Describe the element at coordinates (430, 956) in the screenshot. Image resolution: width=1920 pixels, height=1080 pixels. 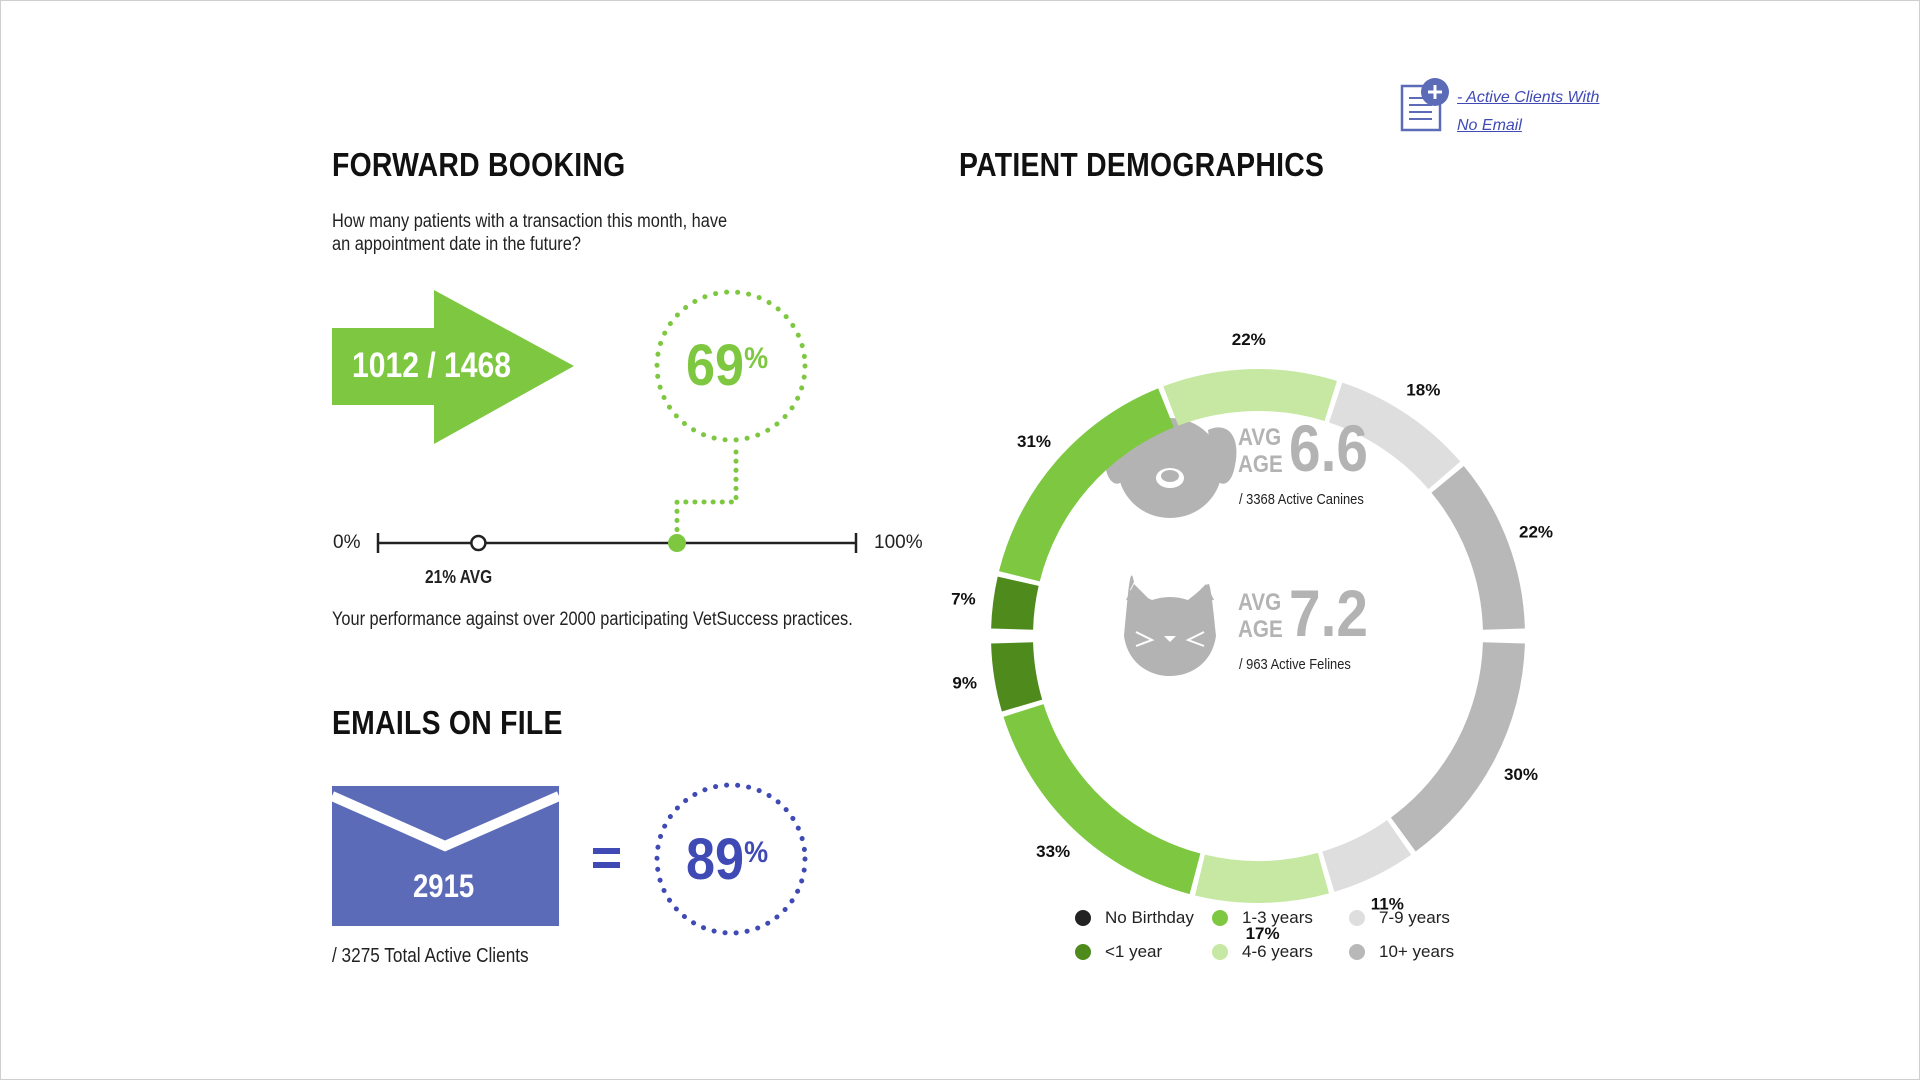
I see `emails-footnote: / 3275 Total Active Clients` at that location.